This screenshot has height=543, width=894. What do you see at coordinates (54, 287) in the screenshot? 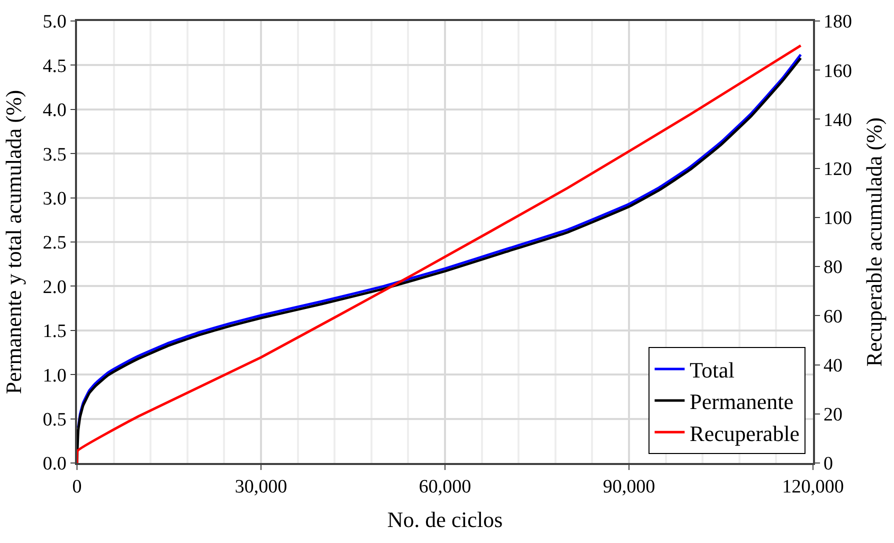
I see `y-tick-label: 2.0` at bounding box center [54, 287].